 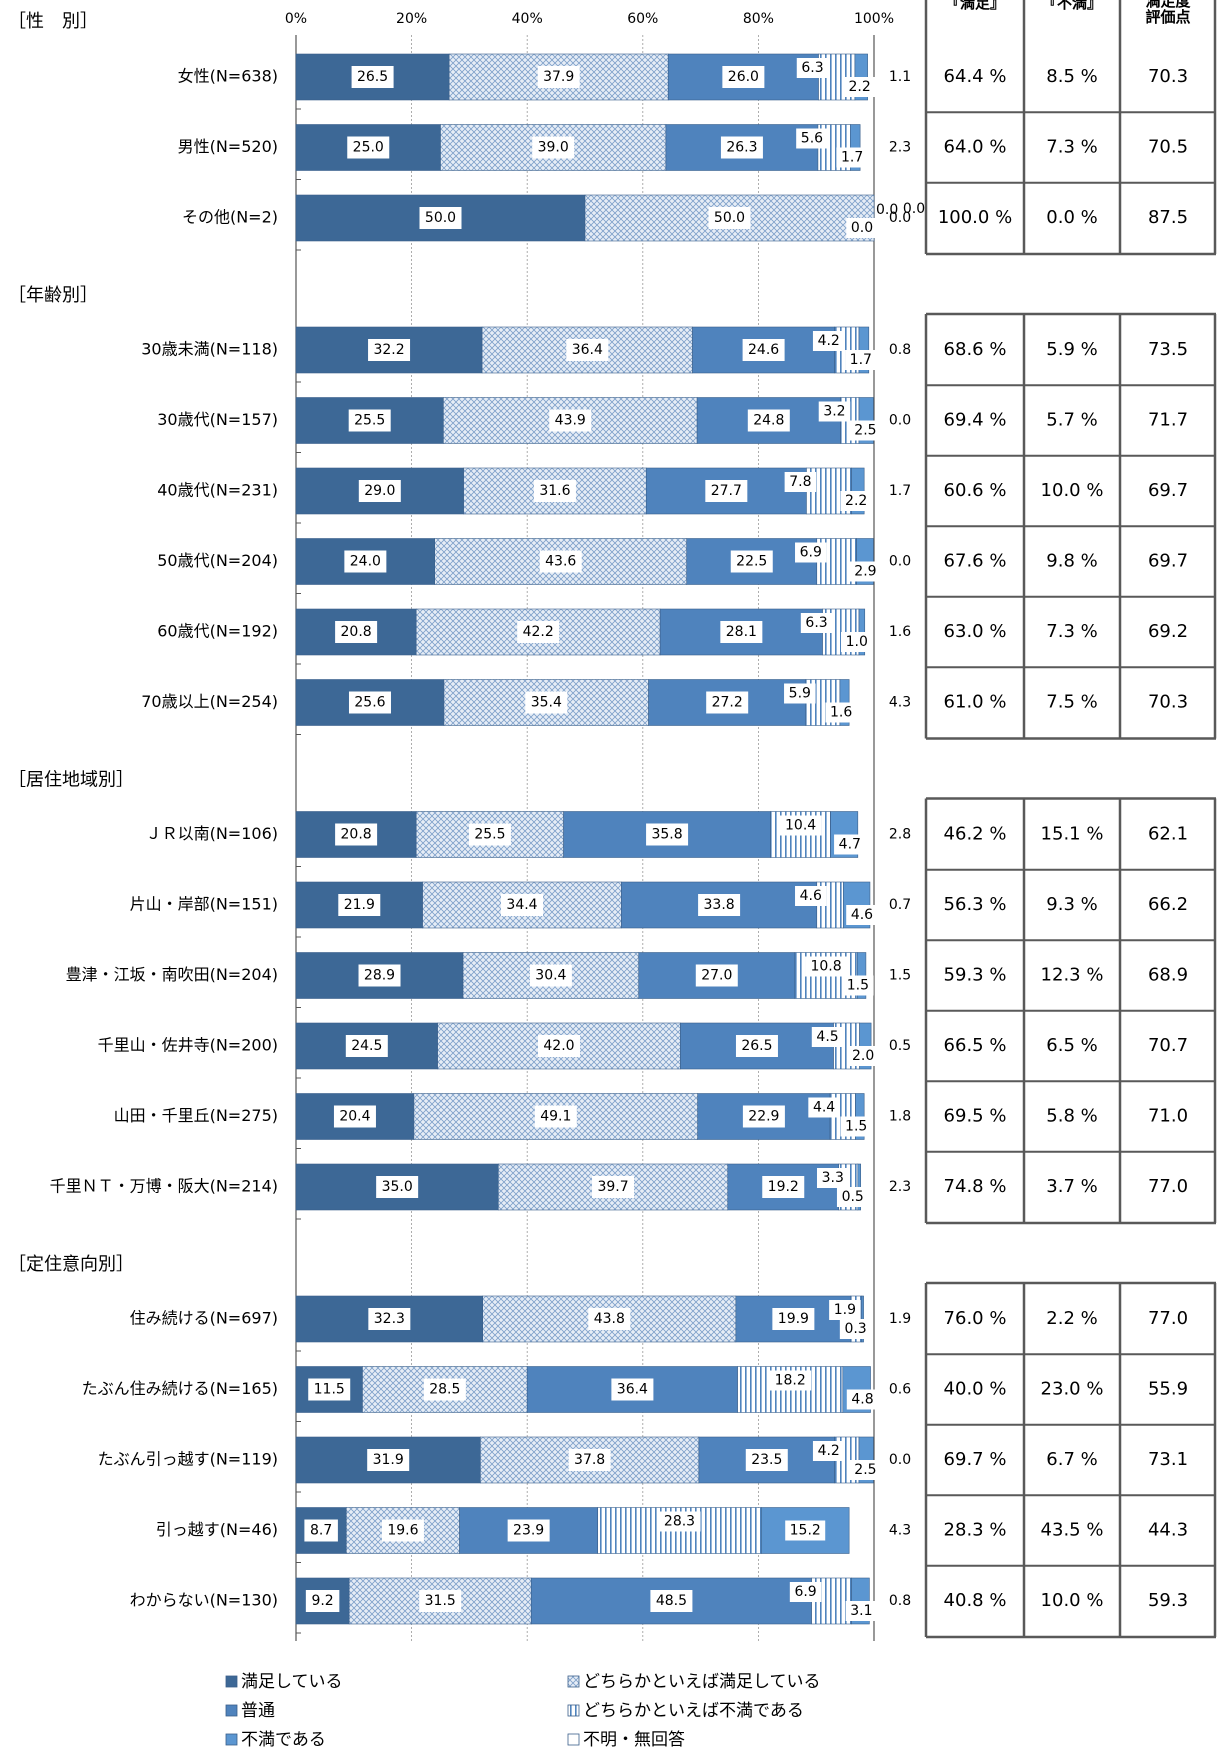 What do you see at coordinates (726, 491) in the screenshot?
I see `data-label: 27.7` at bounding box center [726, 491].